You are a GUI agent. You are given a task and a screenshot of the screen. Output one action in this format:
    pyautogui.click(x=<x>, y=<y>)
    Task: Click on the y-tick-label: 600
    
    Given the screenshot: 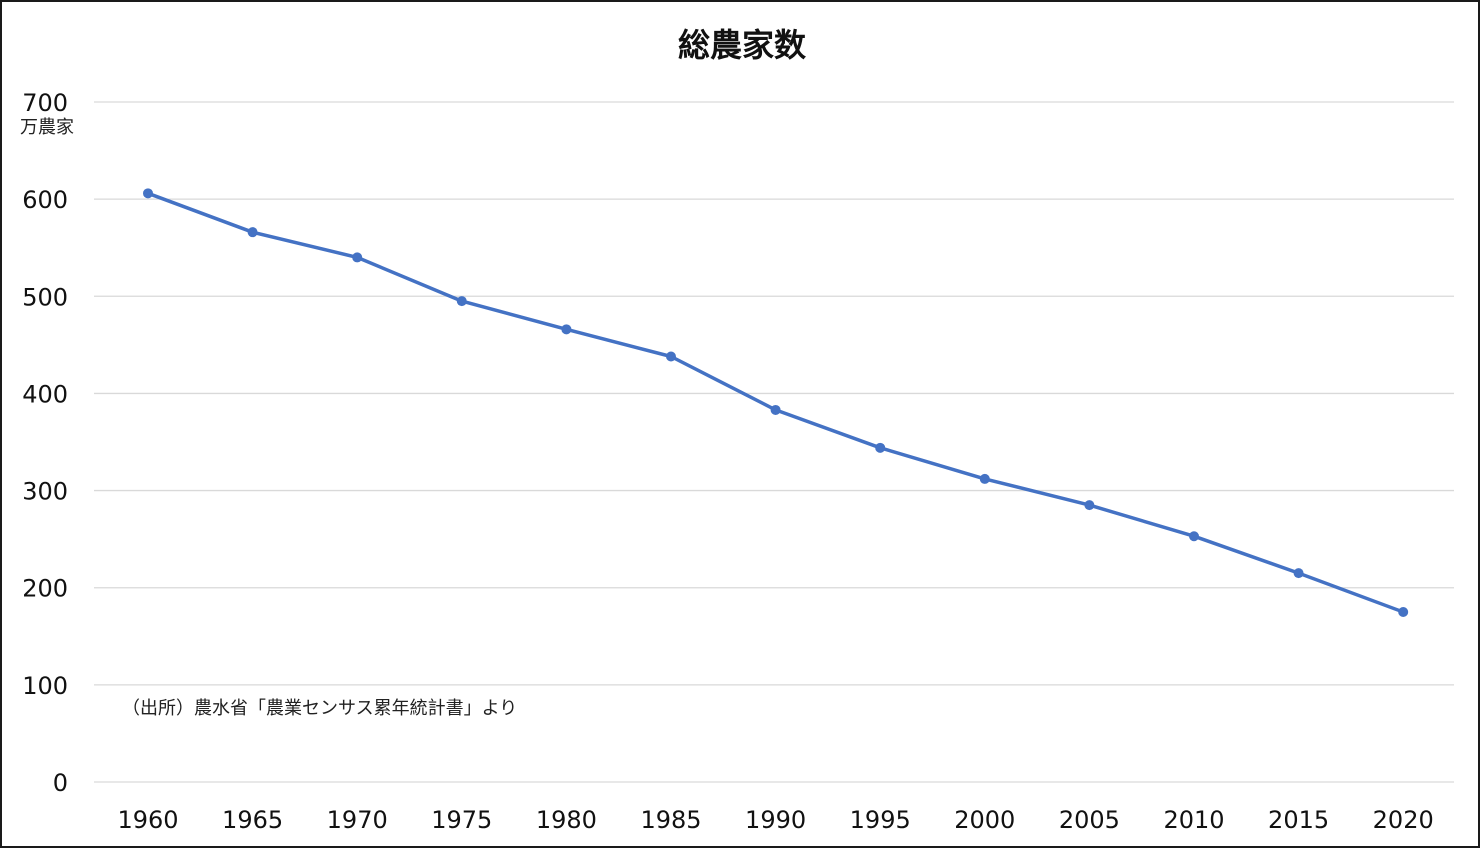 What is the action you would take?
    pyautogui.click(x=45, y=200)
    